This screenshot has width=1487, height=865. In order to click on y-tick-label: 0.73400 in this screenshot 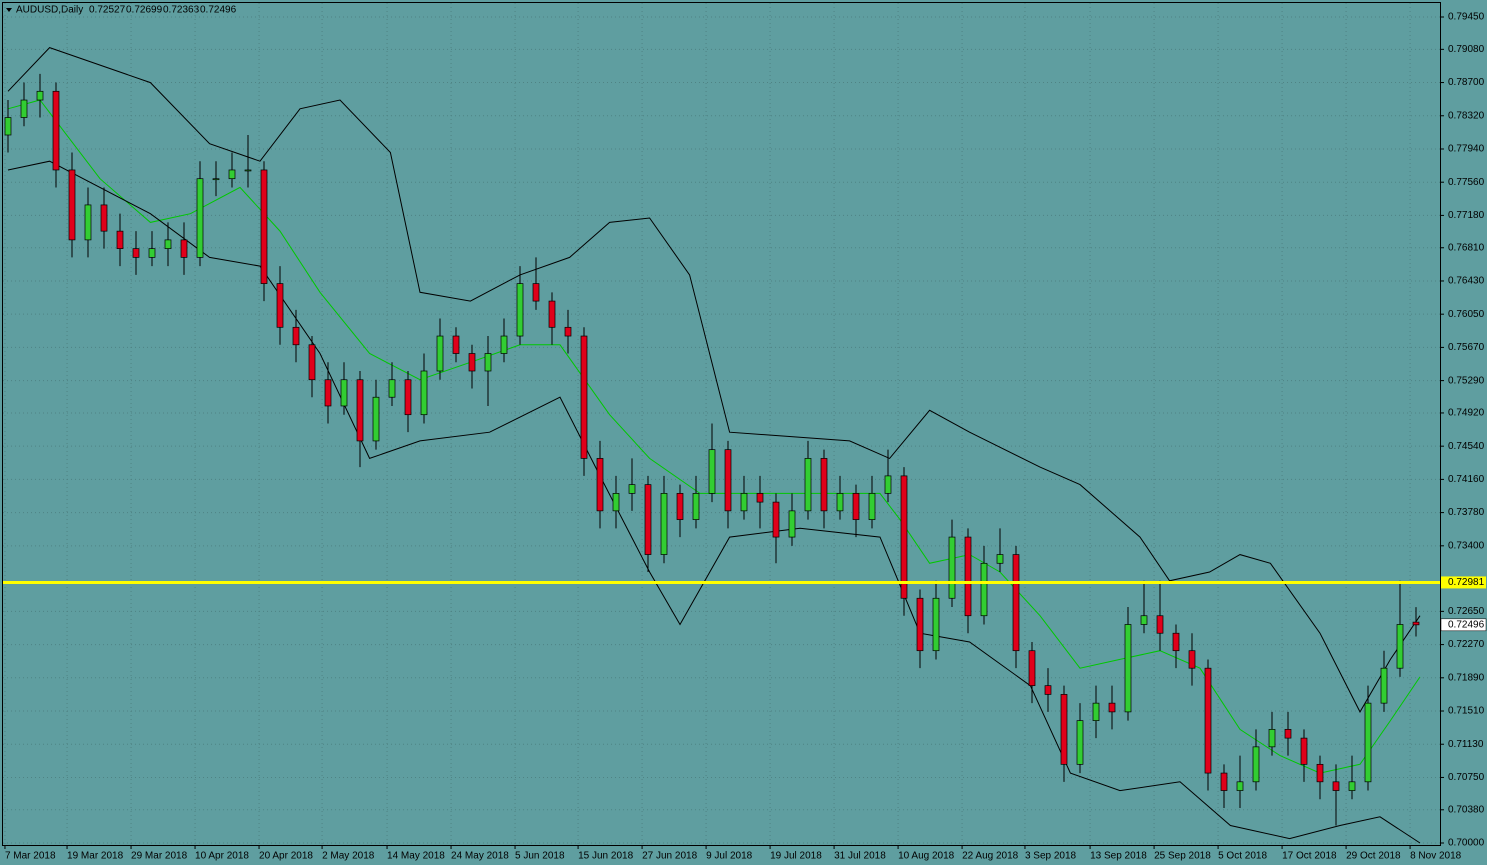, I will do `click(1466, 545)`.